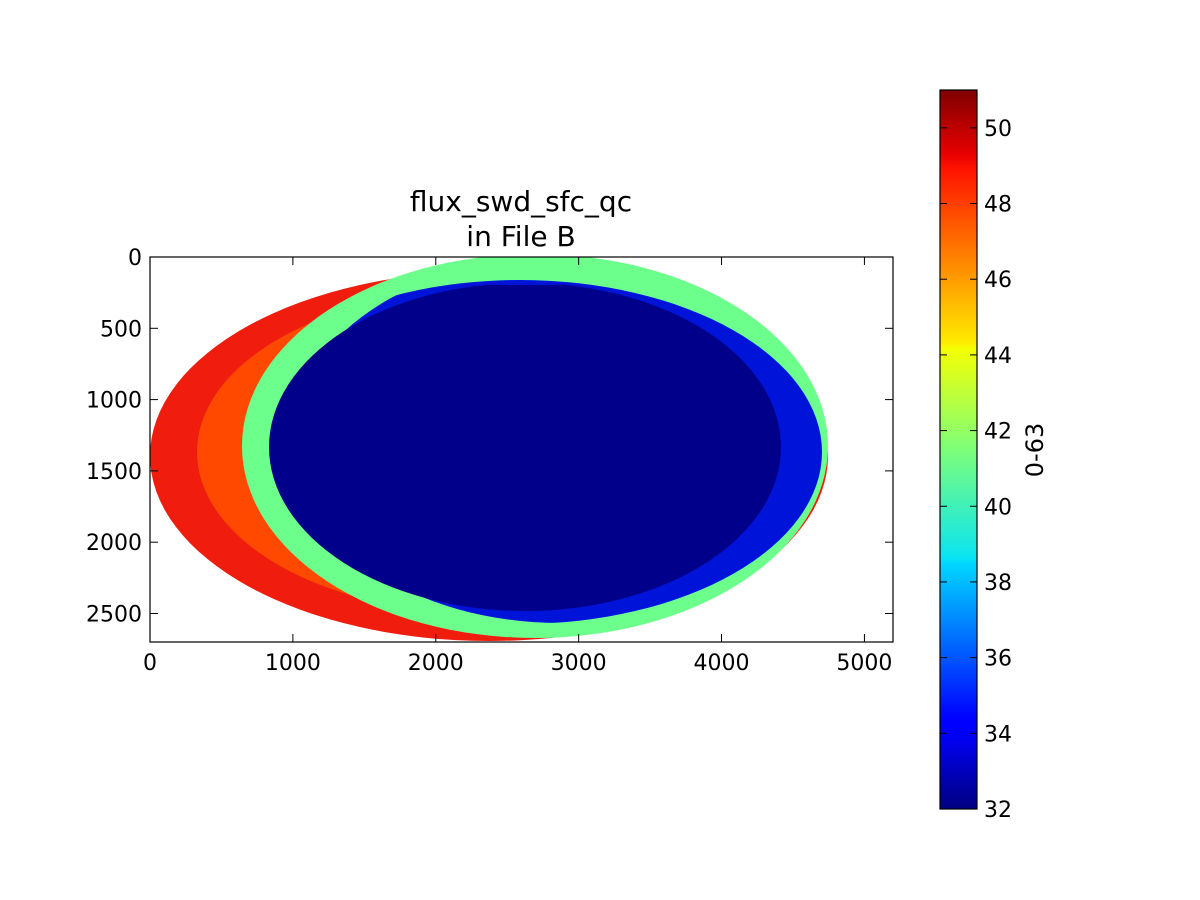 Image resolution: width=1200 pixels, height=900 pixels. I want to click on x-tick-label: 3000, so click(579, 663).